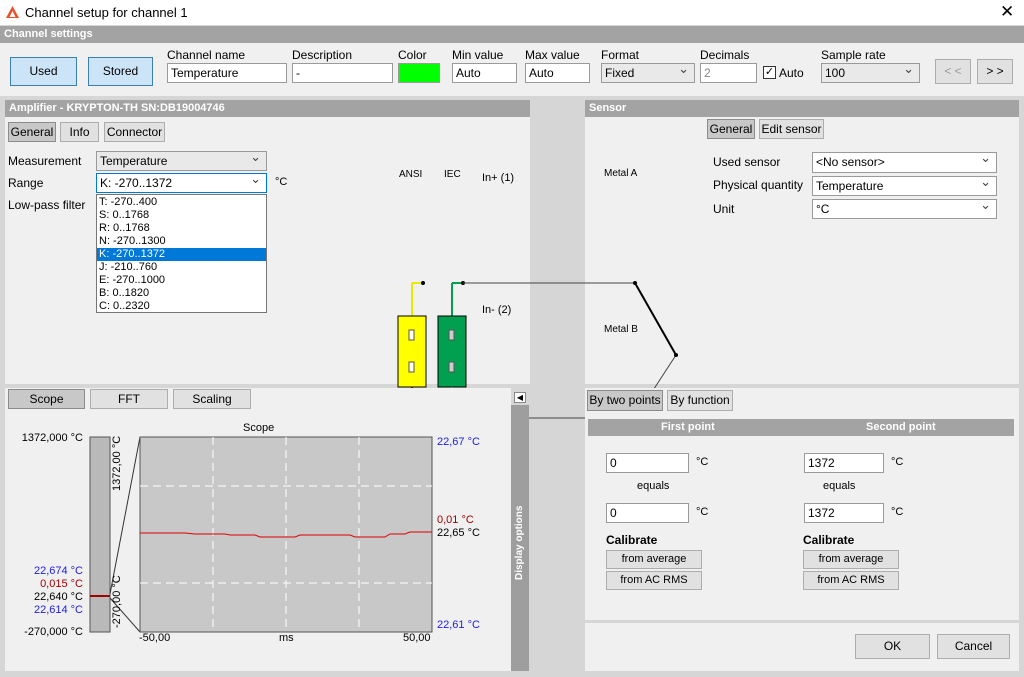 The image size is (1024, 677). Describe the element at coordinates (497, 310) in the screenshot. I see `diagram-label: In- (2)` at that location.